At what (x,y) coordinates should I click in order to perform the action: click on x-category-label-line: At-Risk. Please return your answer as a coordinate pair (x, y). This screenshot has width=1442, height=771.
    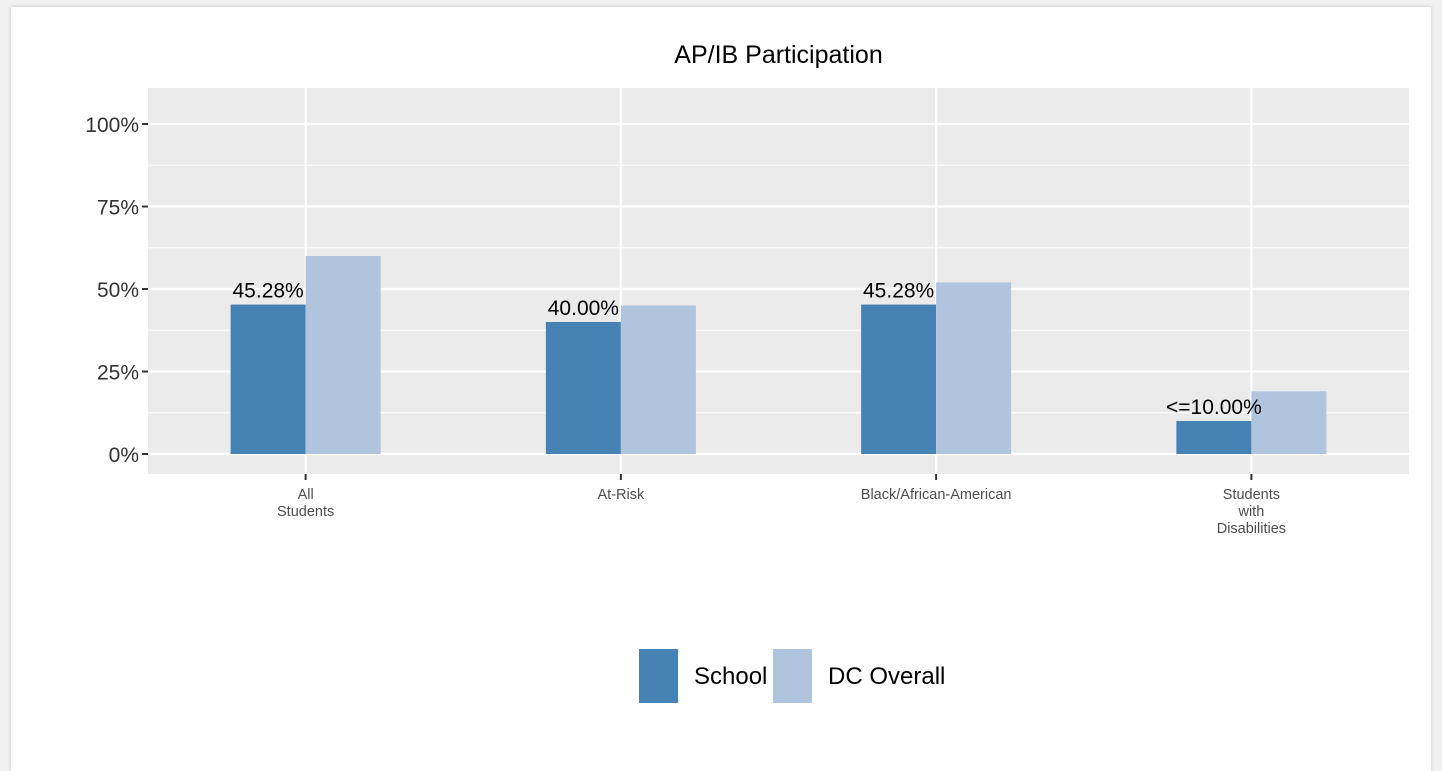
    Looking at the image, I should click on (621, 495).